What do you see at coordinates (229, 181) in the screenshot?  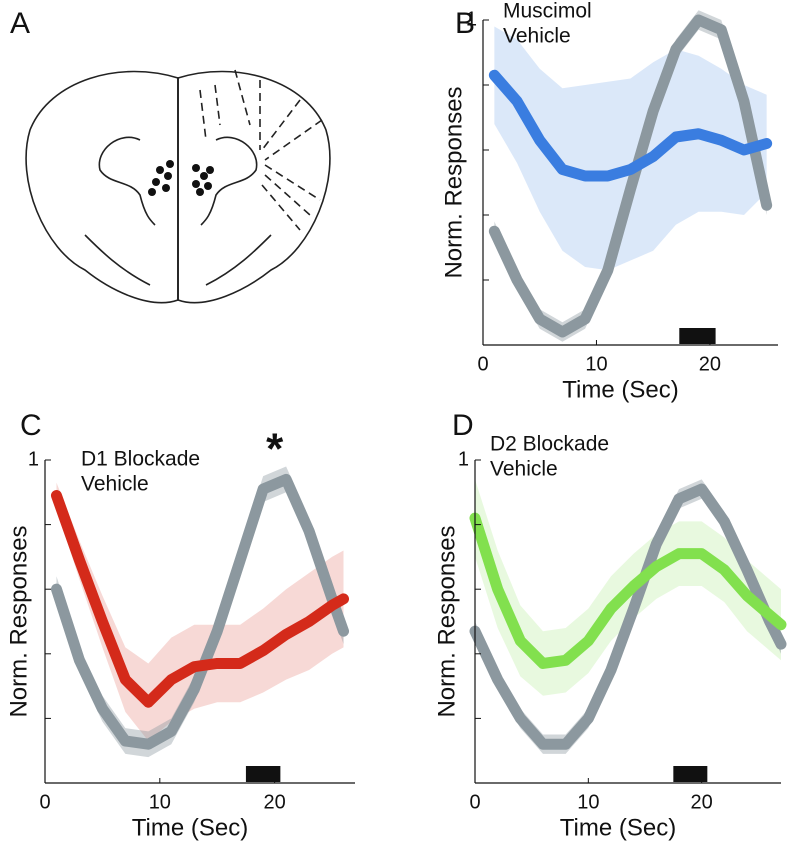 I see `right-striatum` at bounding box center [229, 181].